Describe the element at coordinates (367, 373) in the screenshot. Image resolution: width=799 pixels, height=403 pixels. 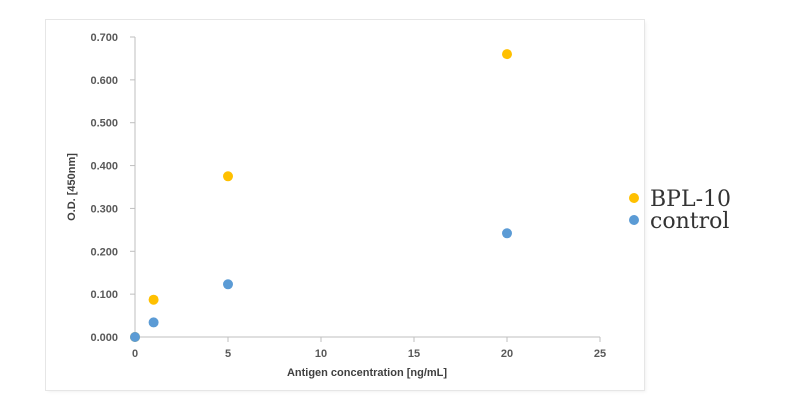
I see `x-axis-title: Antigen concentration [ng/mL]` at that location.